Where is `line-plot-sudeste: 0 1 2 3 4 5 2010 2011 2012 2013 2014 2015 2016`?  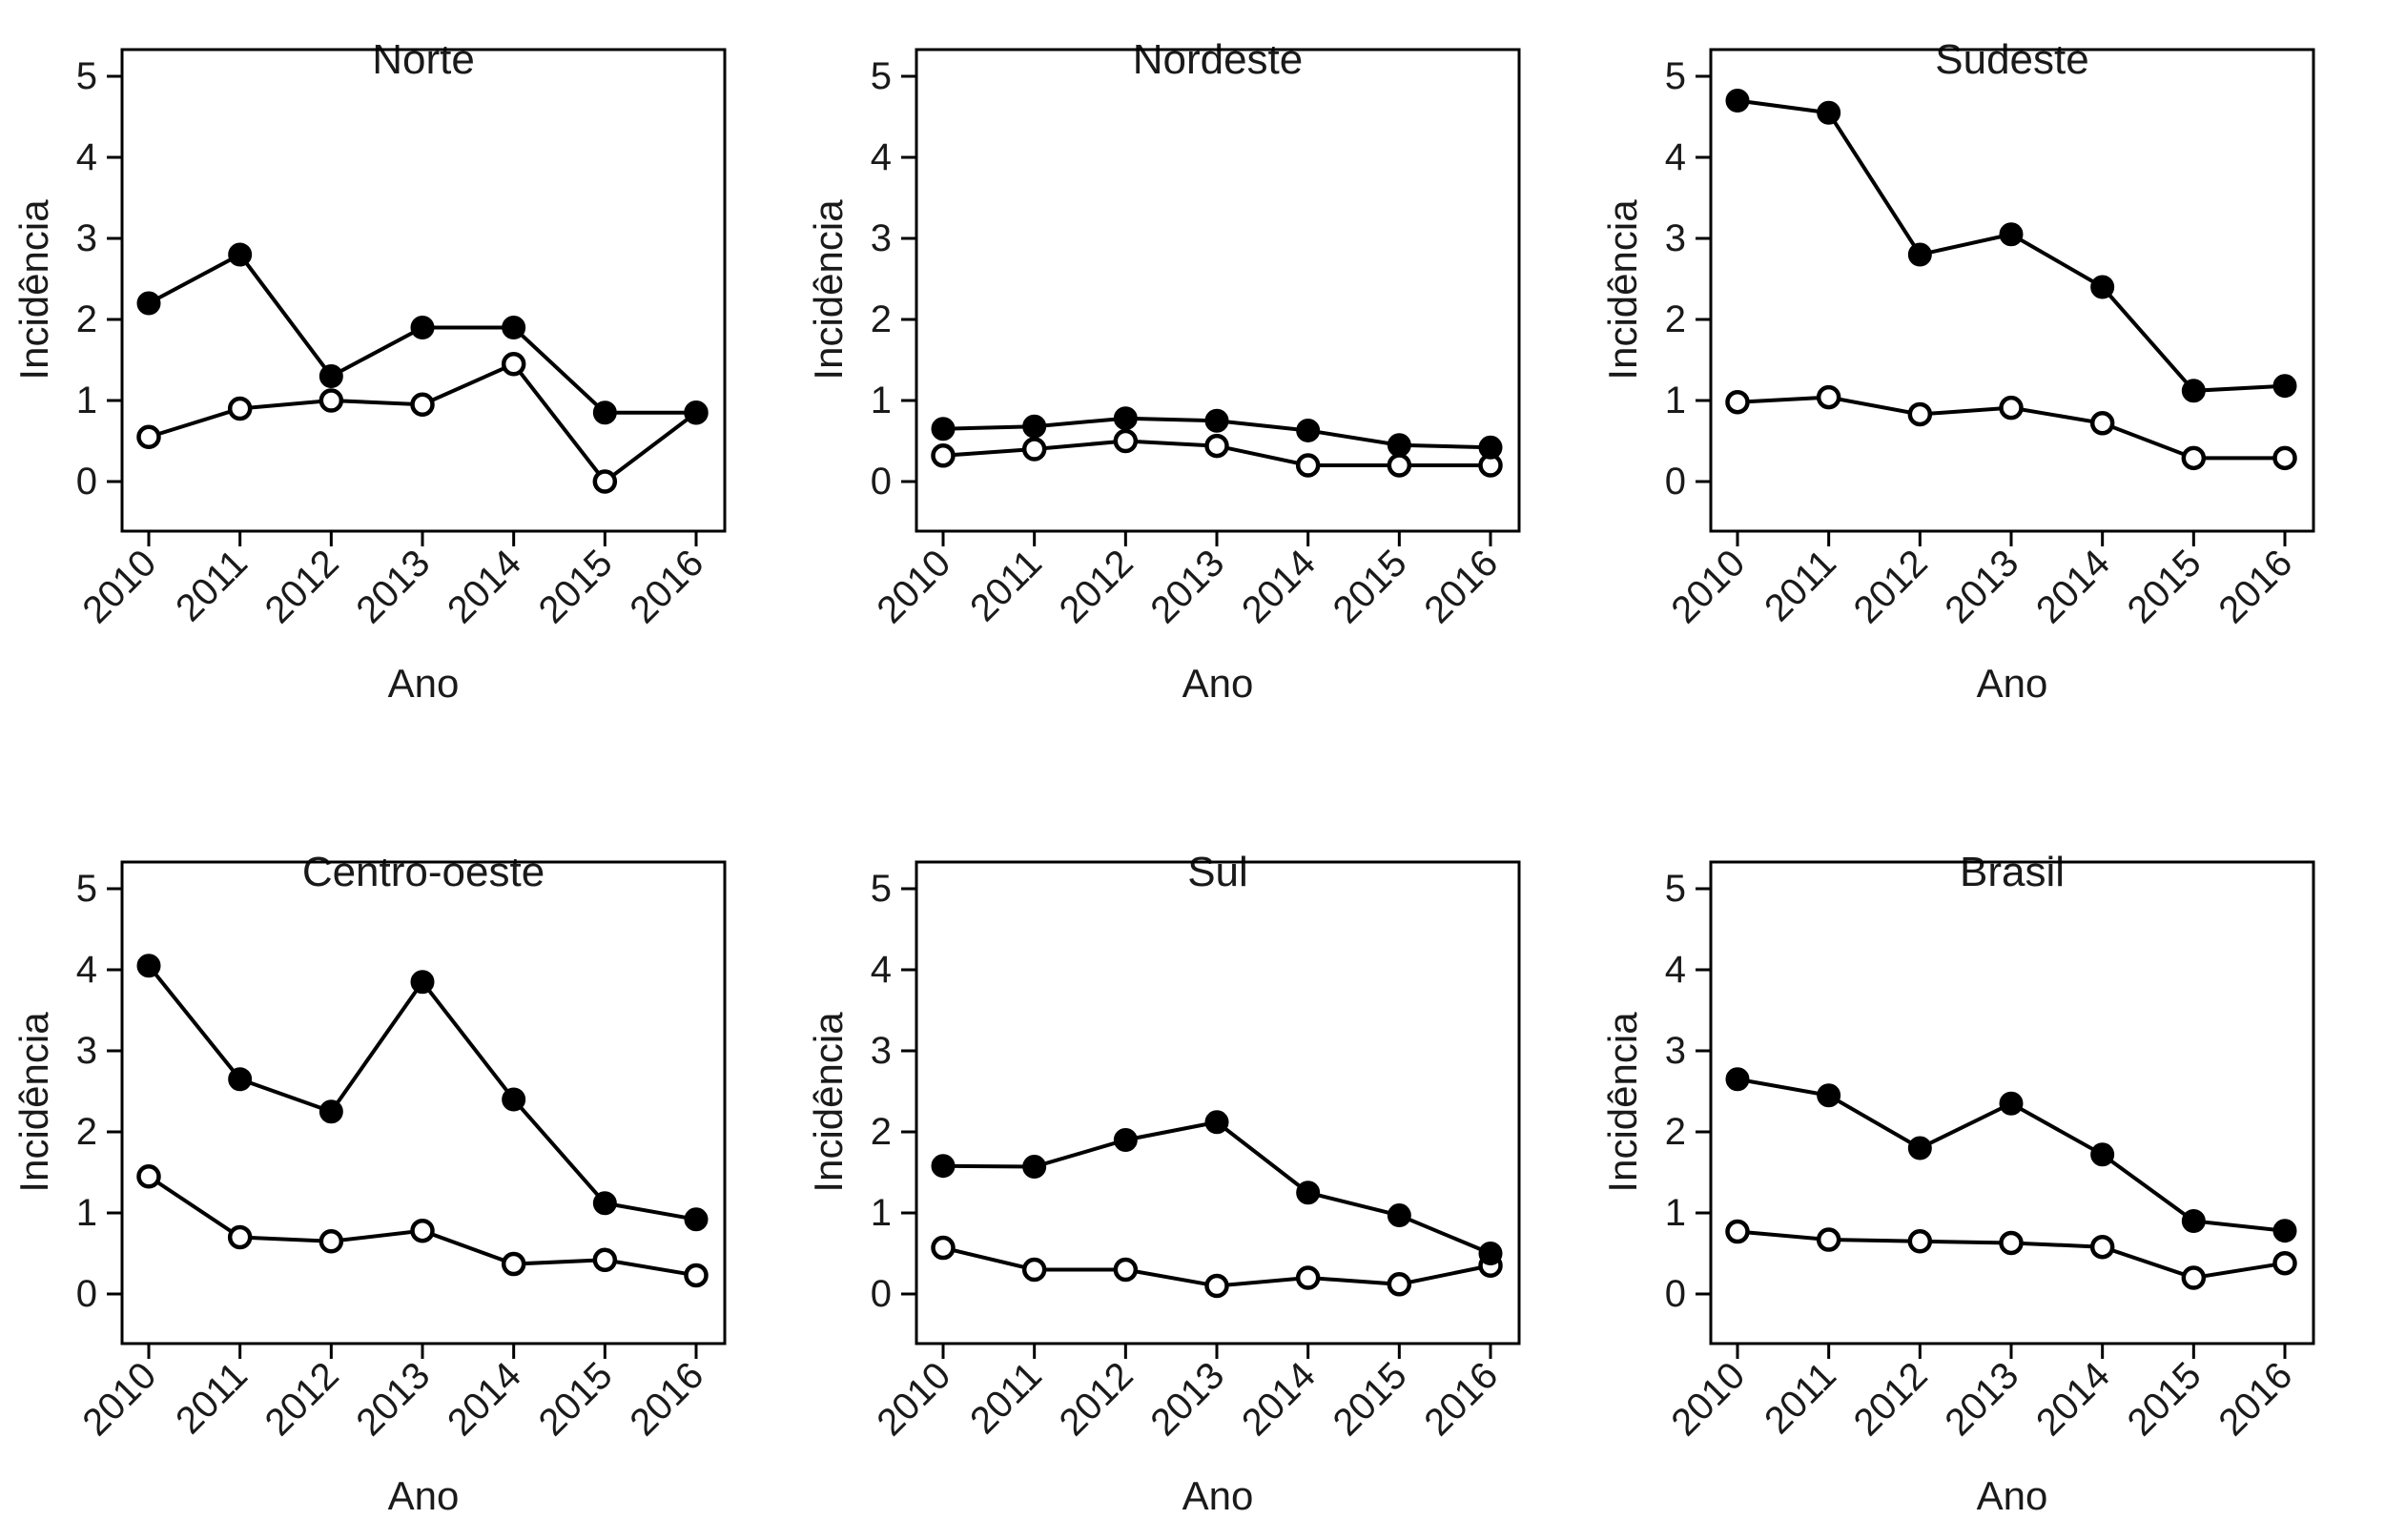
line-plot-sudeste: 0 1 2 3 4 5 2010 2011 2012 2013 2014 2015 2016 is located at coordinates (1989, 339).